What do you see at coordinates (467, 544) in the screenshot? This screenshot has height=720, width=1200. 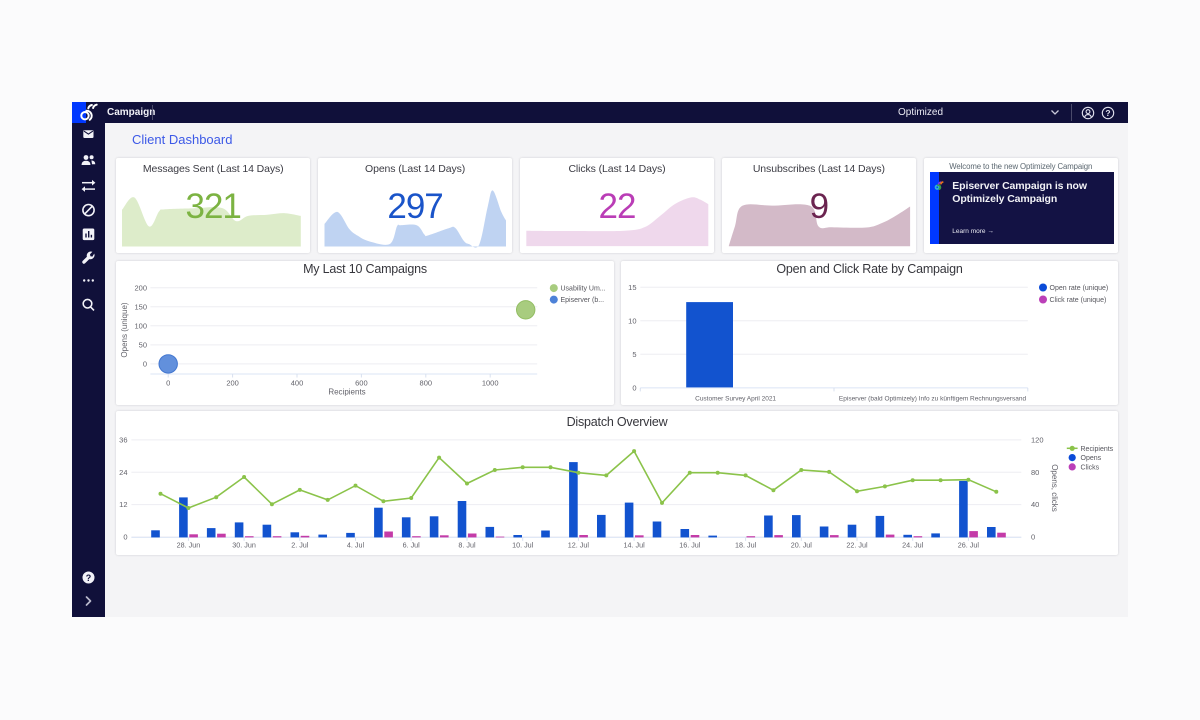 I see `svg-text: 8. Jul` at bounding box center [467, 544].